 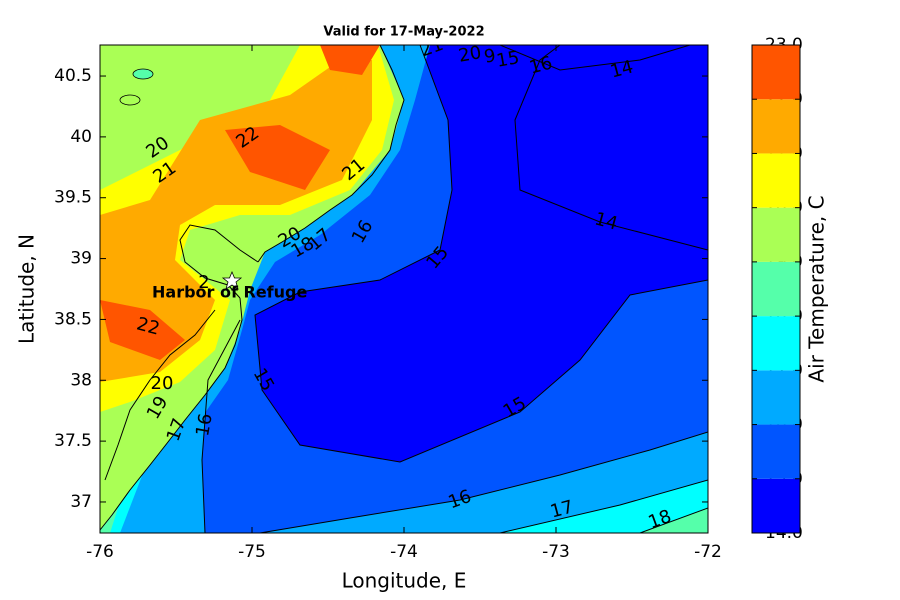 What do you see at coordinates (232, 280) in the screenshot?
I see `station-marker` at bounding box center [232, 280].